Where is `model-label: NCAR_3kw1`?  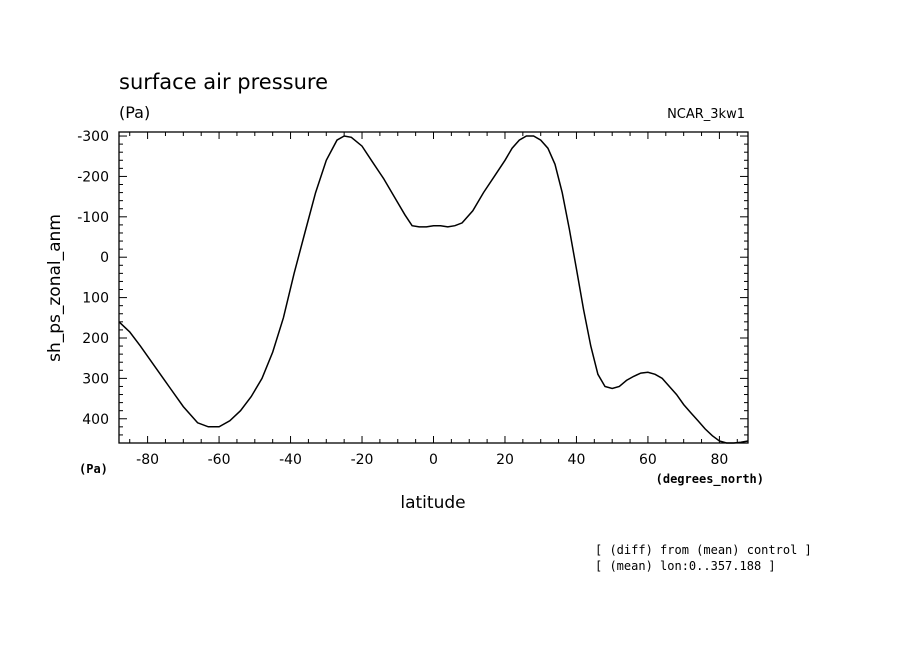
model-label: NCAR_3kw1 is located at coordinates (706, 114).